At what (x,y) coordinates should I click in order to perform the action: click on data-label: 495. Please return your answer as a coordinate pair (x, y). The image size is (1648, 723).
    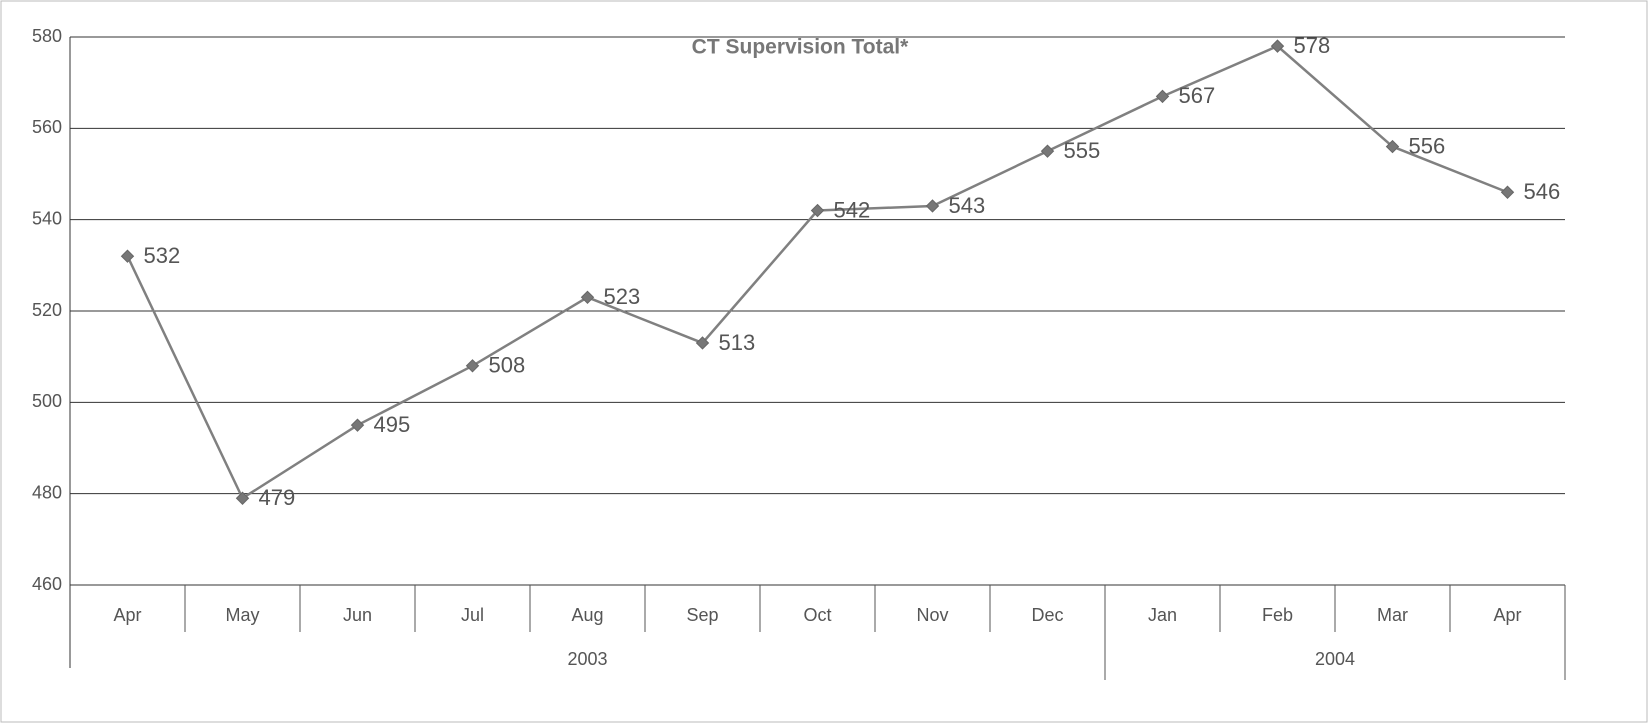
    Looking at the image, I should click on (392, 424).